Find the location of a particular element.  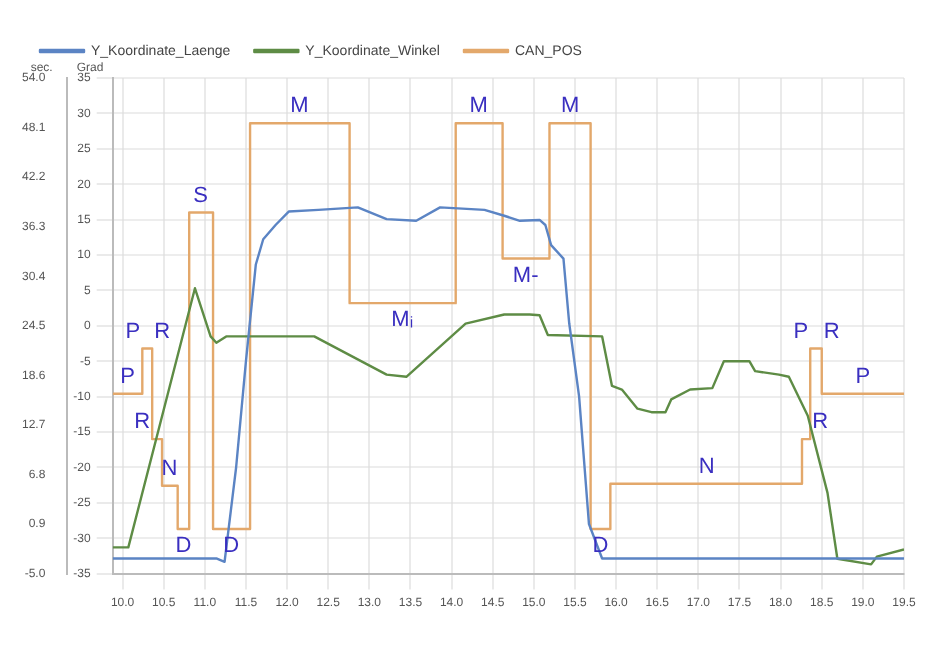

annotation: Mᵢ is located at coordinates (402, 320).